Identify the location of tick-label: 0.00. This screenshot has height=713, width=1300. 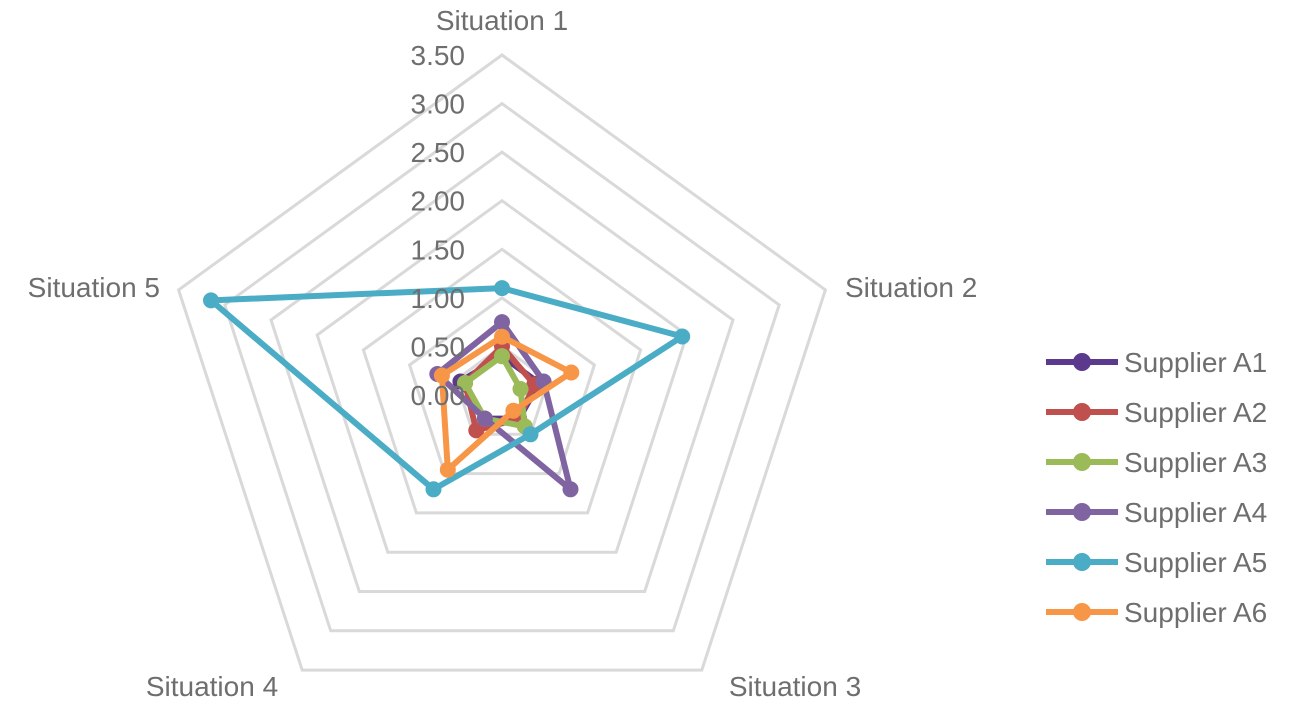
(438, 395).